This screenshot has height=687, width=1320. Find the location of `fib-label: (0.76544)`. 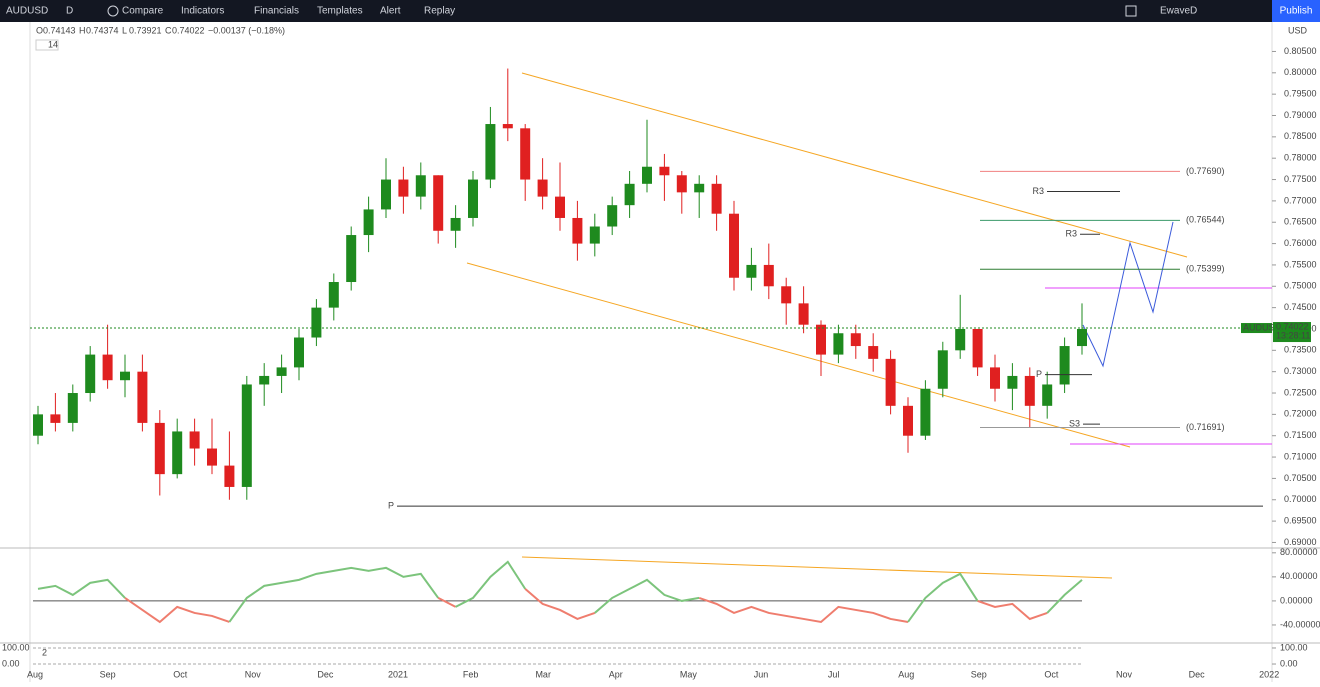

fib-label: (0.76544) is located at coordinates (1205, 220).